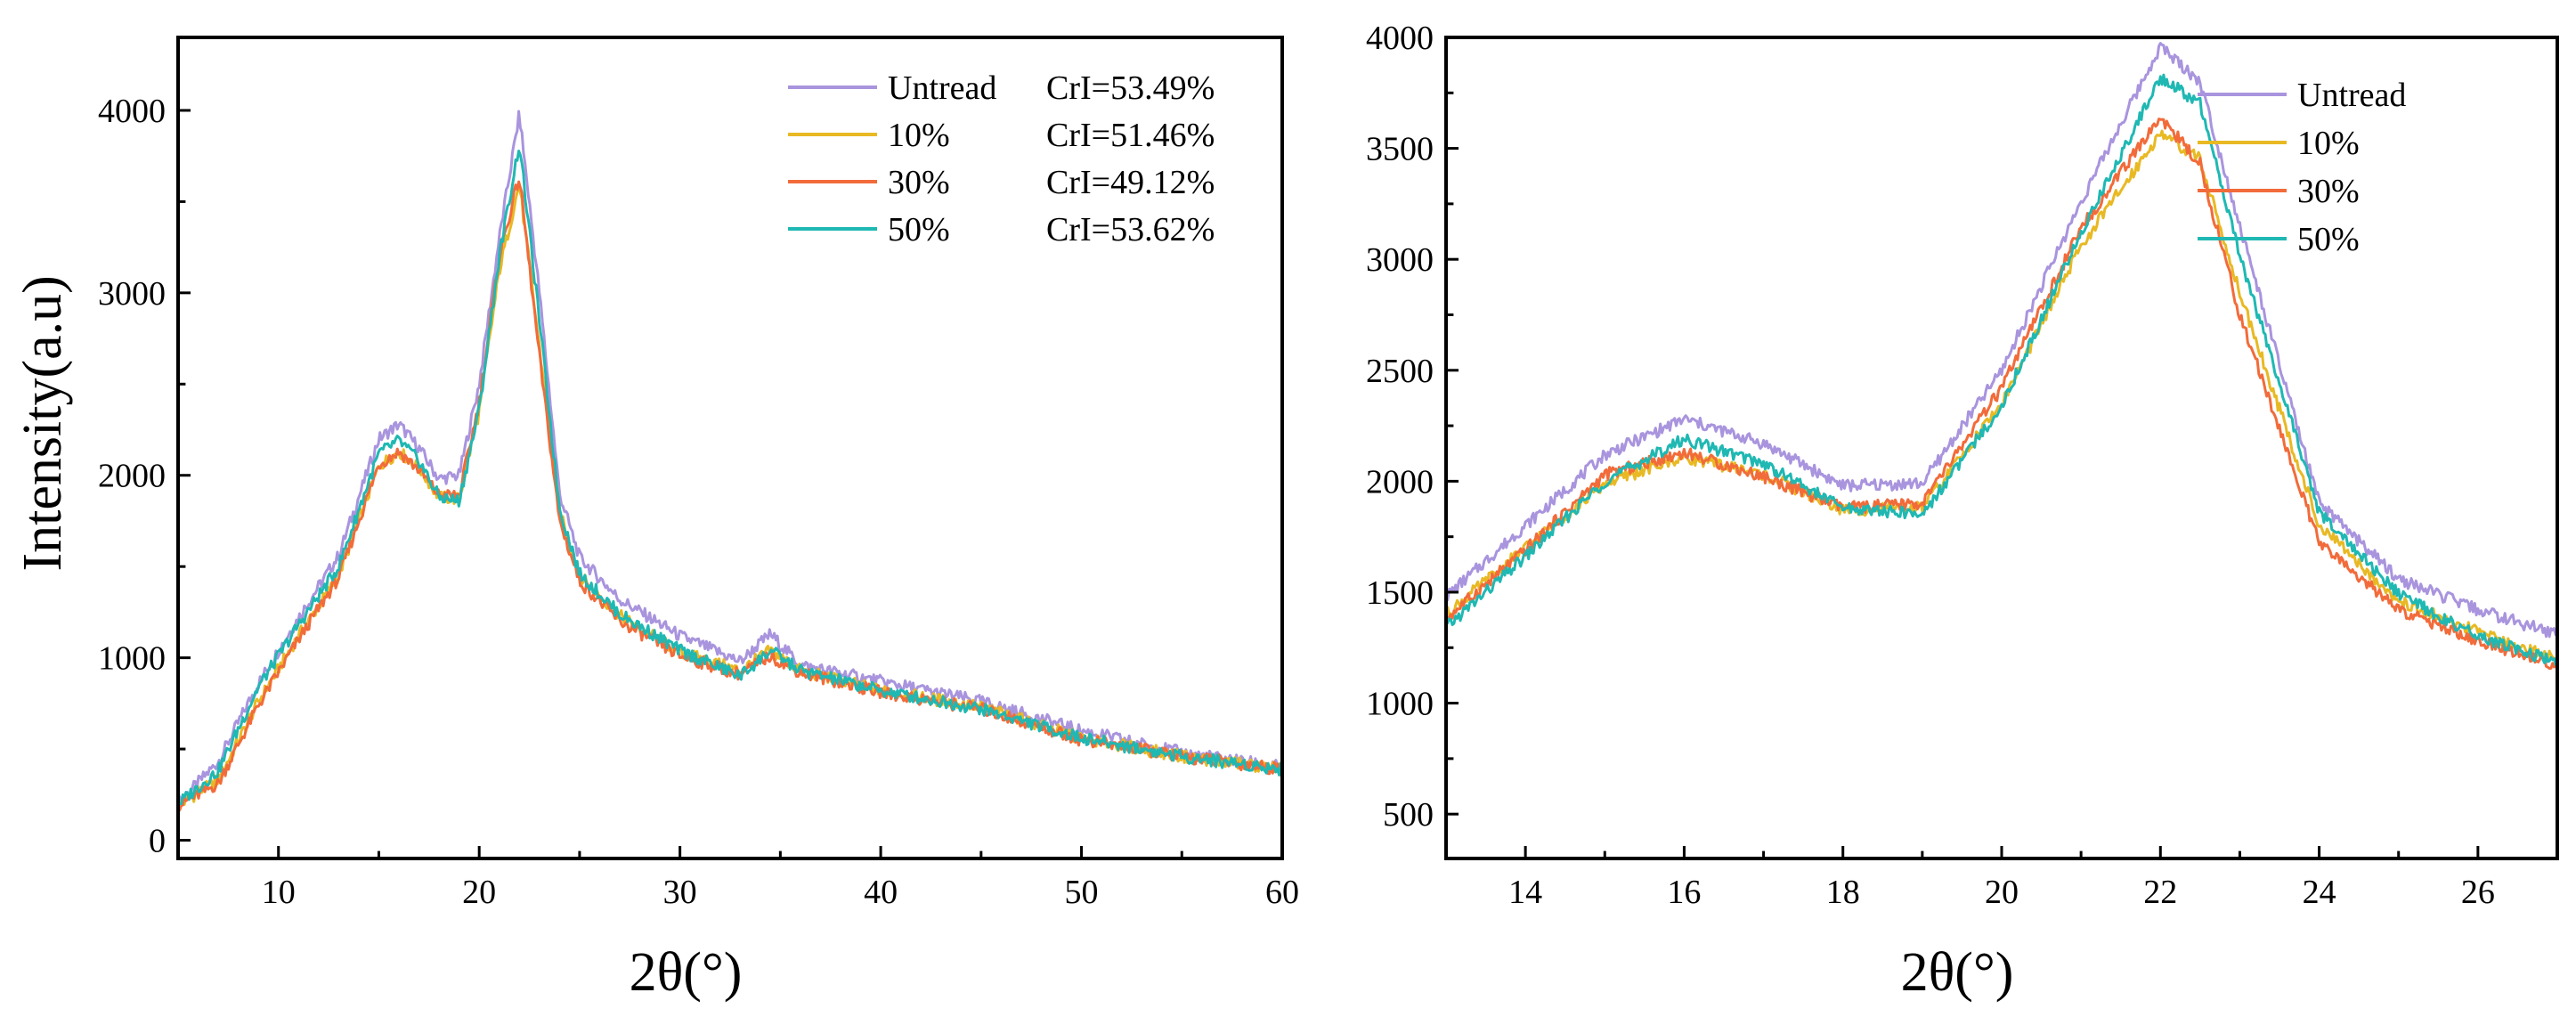  Describe the element at coordinates (1400, 260) in the screenshot. I see `right-y-tick-label: 3000` at that location.